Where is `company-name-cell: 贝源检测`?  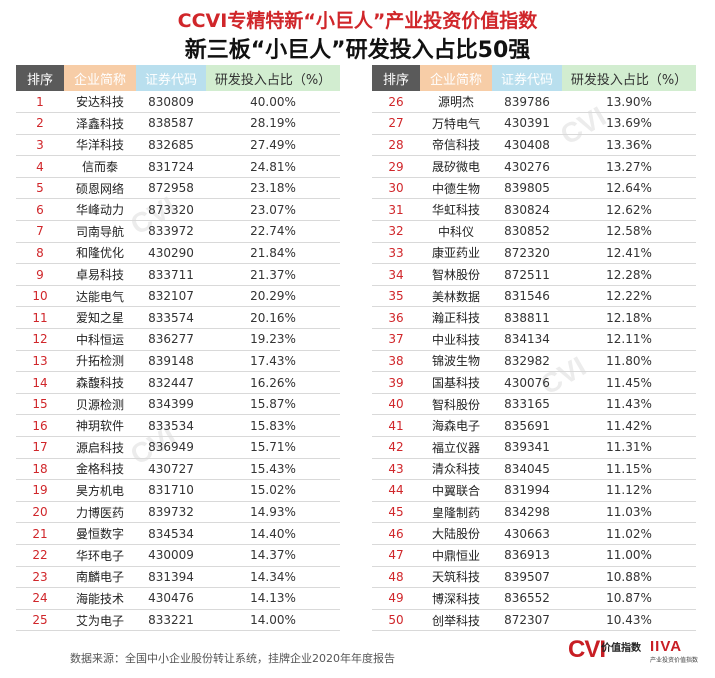
company-name-cell: 贝源检测 is located at coordinates (100, 404).